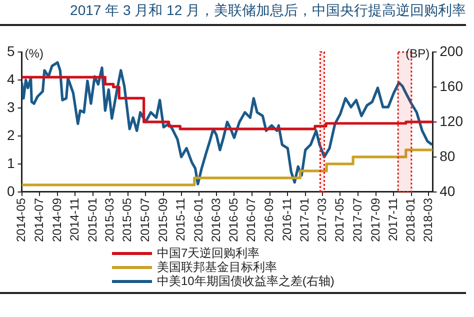 The image size is (474, 317). What do you see at coordinates (10, 78) in the screenshot?
I see `y-tick-label: 4` at bounding box center [10, 78].